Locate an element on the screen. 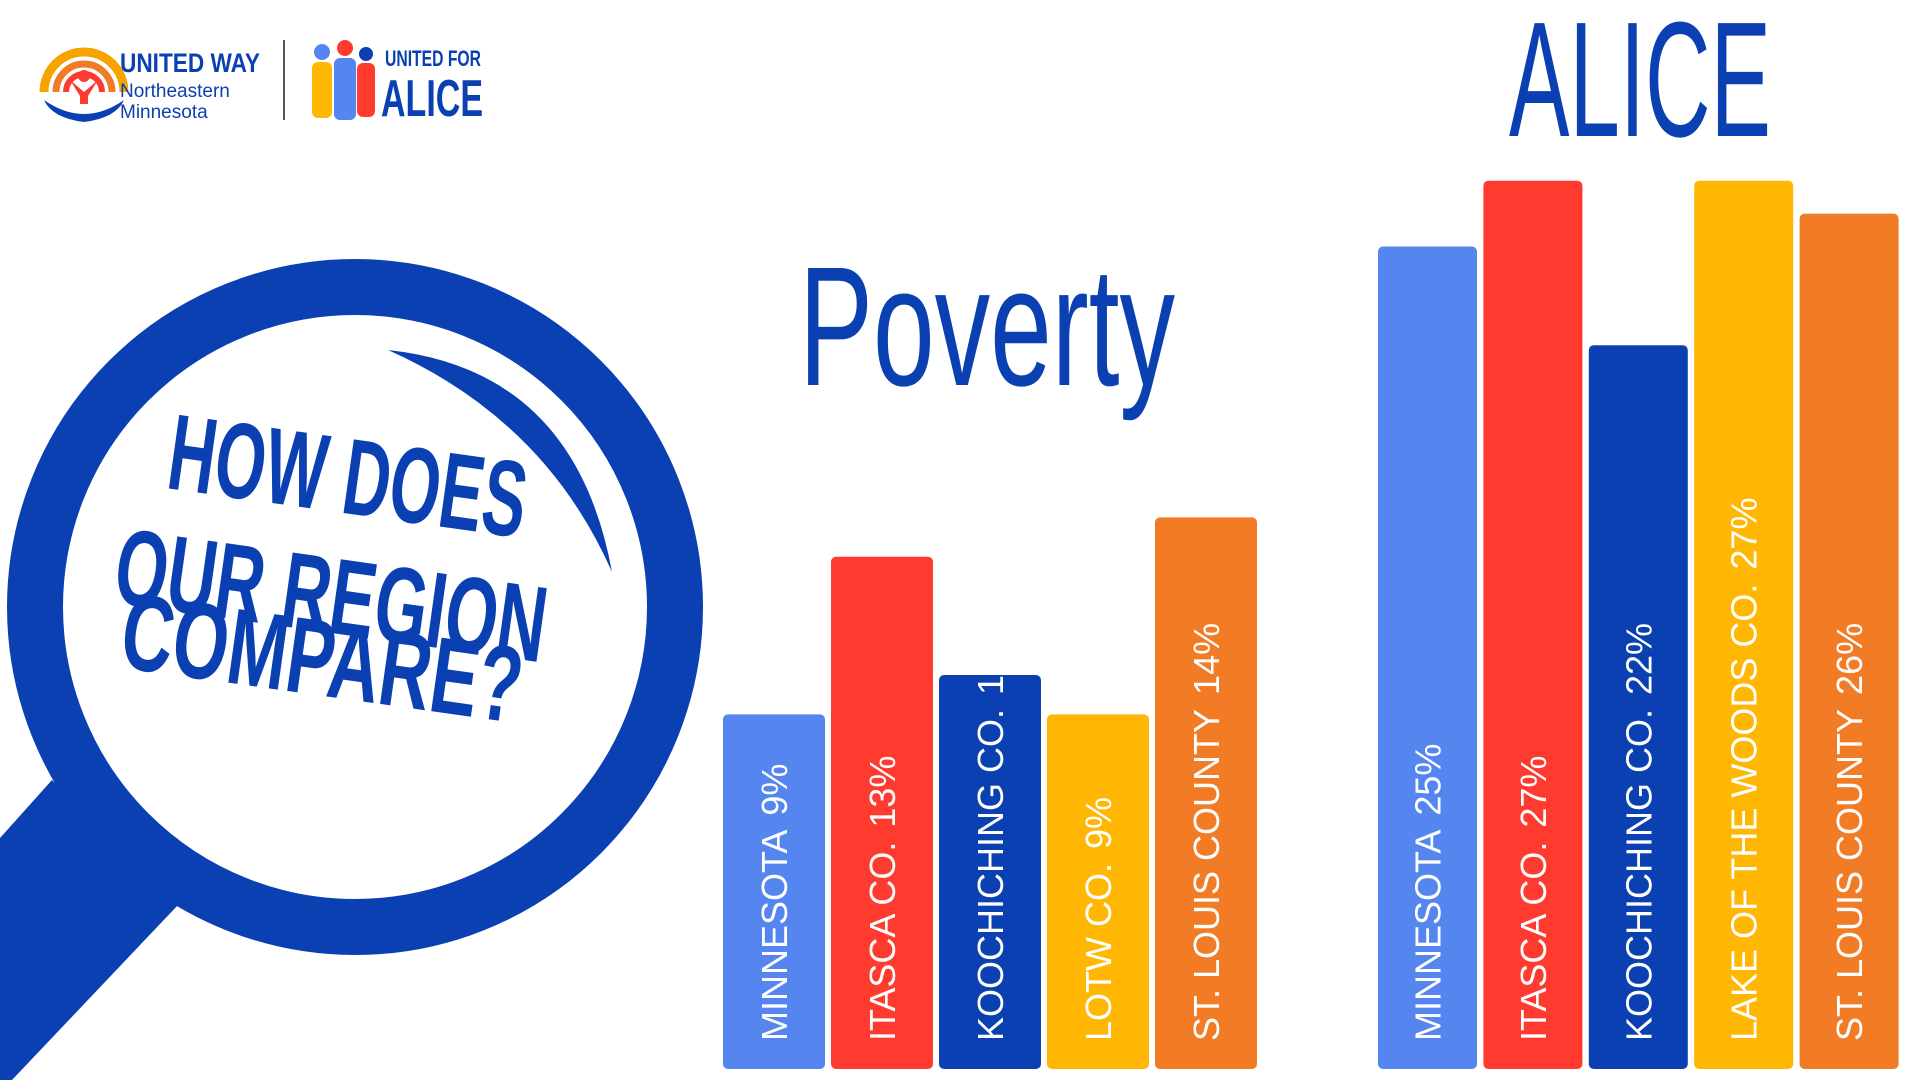  org-region: Minnesota is located at coordinates (164, 112).